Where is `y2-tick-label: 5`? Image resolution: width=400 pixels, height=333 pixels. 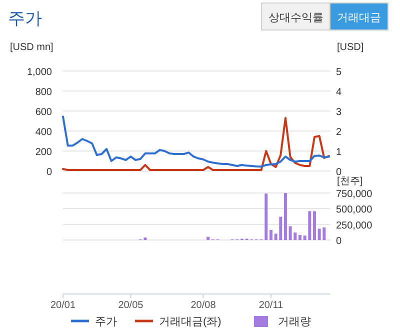 y2-tick-label: 5 is located at coordinates (339, 72).